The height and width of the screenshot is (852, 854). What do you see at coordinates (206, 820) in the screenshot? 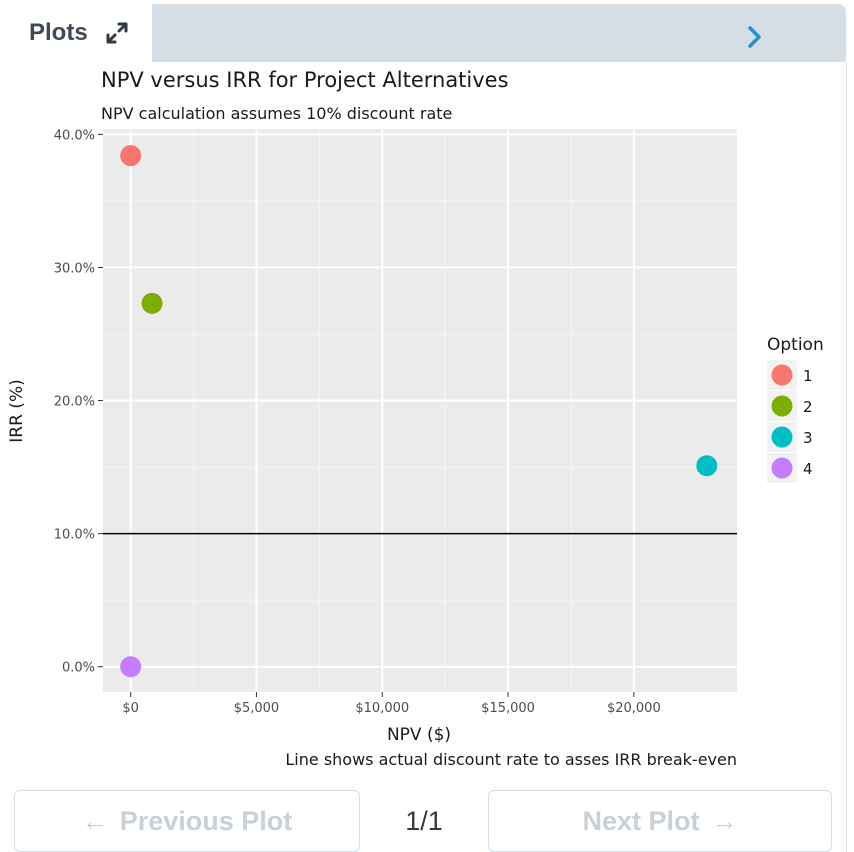
I see `previous-plot-label: Previous Plot` at bounding box center [206, 820].